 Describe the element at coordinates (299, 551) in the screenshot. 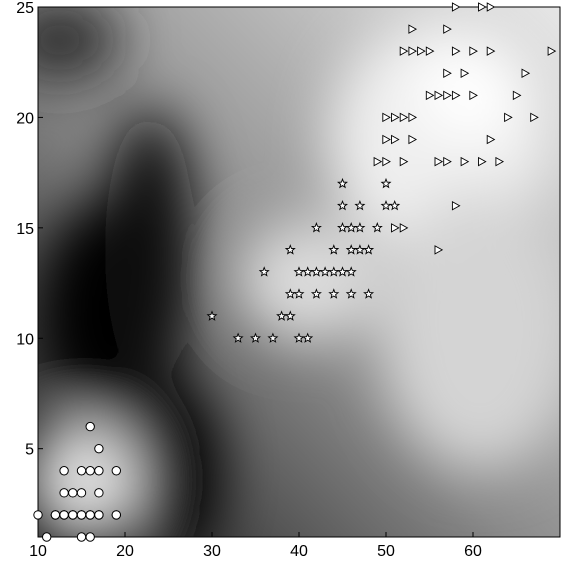

I see `x-tick-label: 40` at that location.